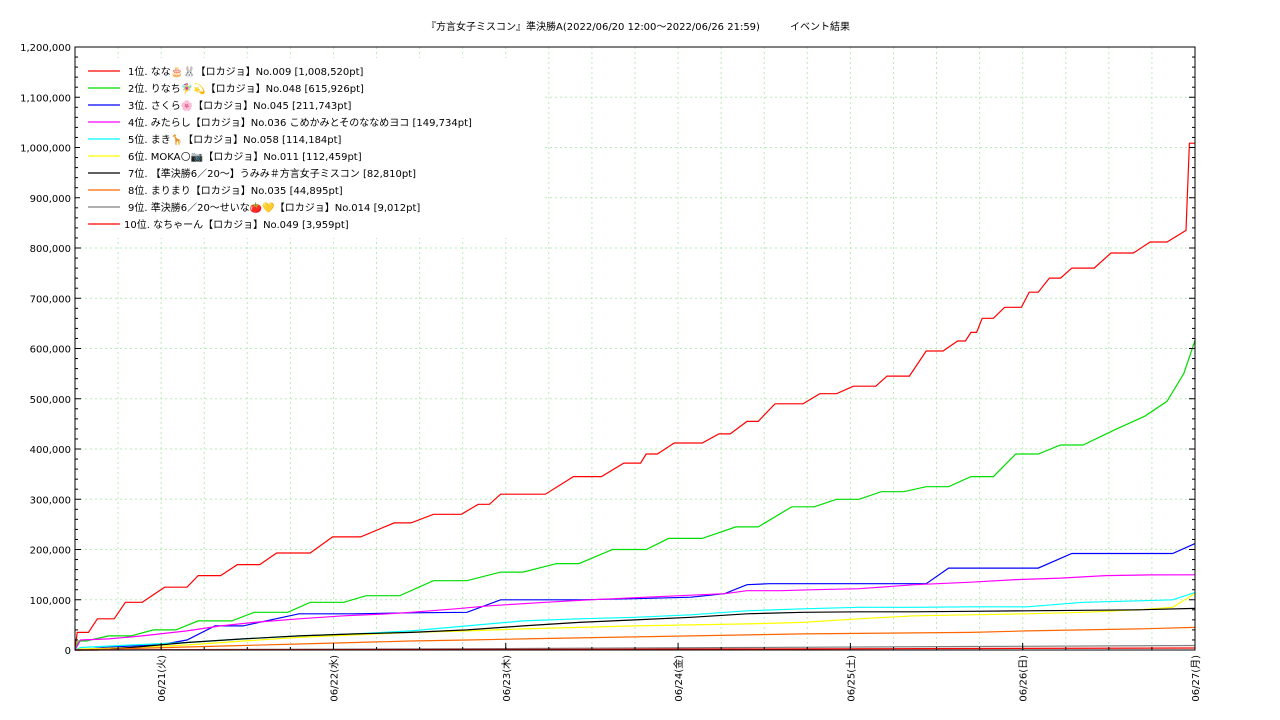 The image size is (1280, 720). I want to click on x-tick-label: 06/25(土), so click(850, 678).